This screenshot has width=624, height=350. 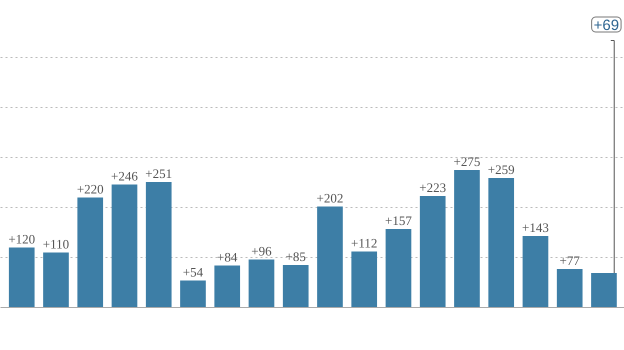 What do you see at coordinates (296, 256) in the screenshot?
I see `data-label: +85` at bounding box center [296, 256].